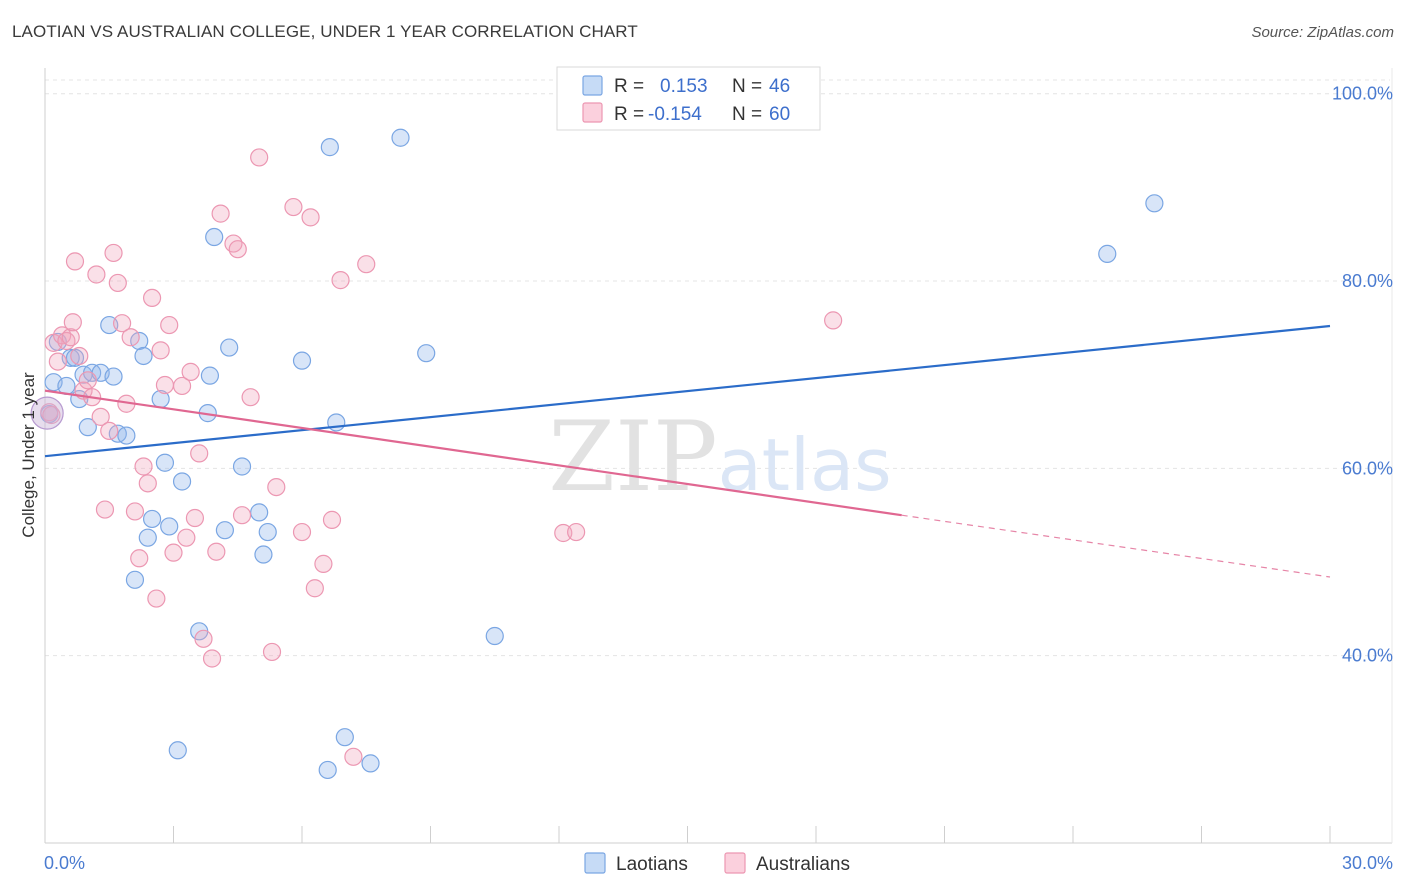  Describe the element at coordinates (1367, 468) in the screenshot. I see `y-tick-label: 60.0%` at that location.